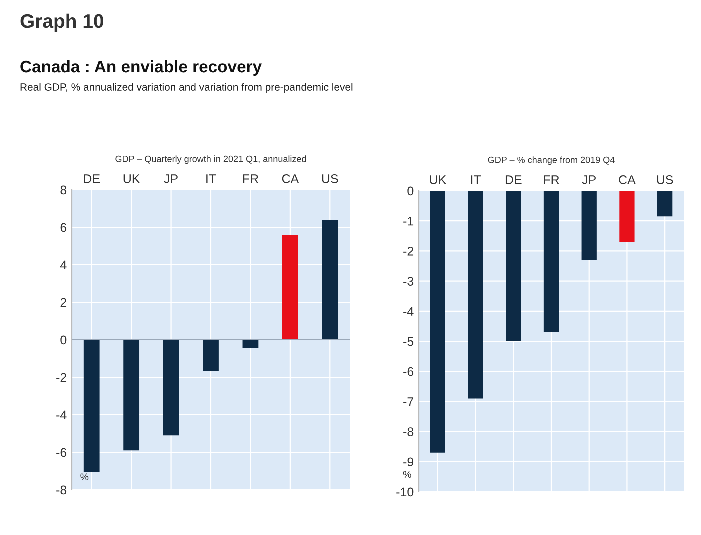 The width and height of the screenshot is (701, 535). Describe the element at coordinates (63, 303) in the screenshot. I see `y-tick-label: 2` at that location.